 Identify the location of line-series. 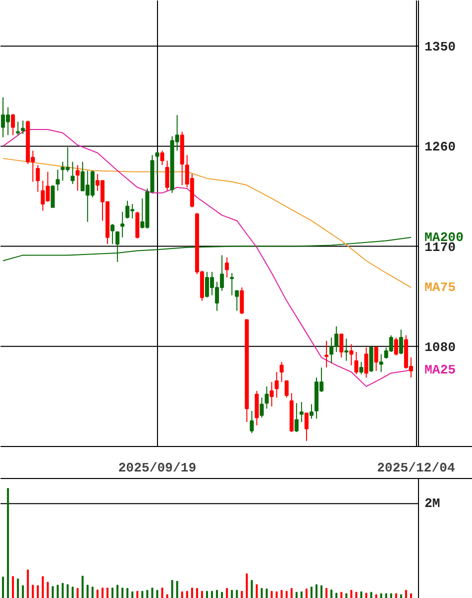
(207, 249).